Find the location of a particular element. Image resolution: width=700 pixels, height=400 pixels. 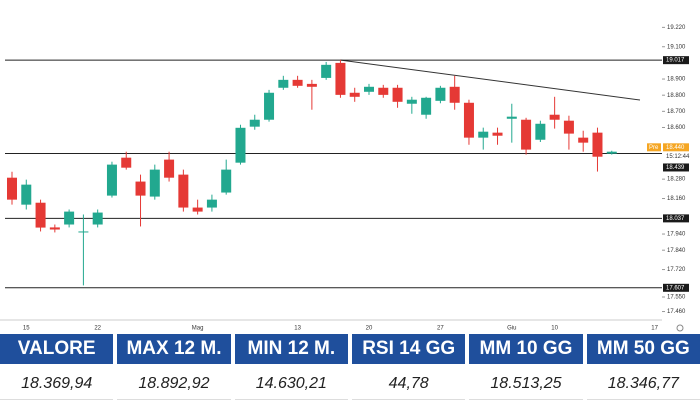

current-time: 15:12:44 is located at coordinates (678, 157).